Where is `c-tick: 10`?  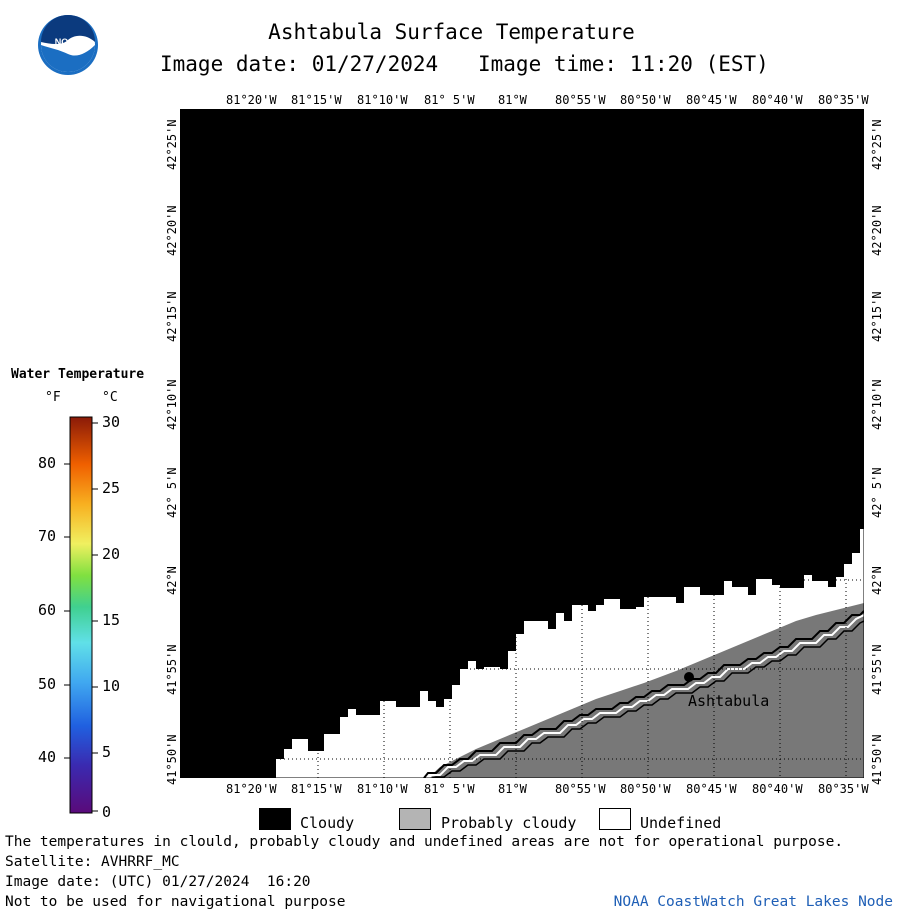 c-tick: 10 is located at coordinates (111, 686).